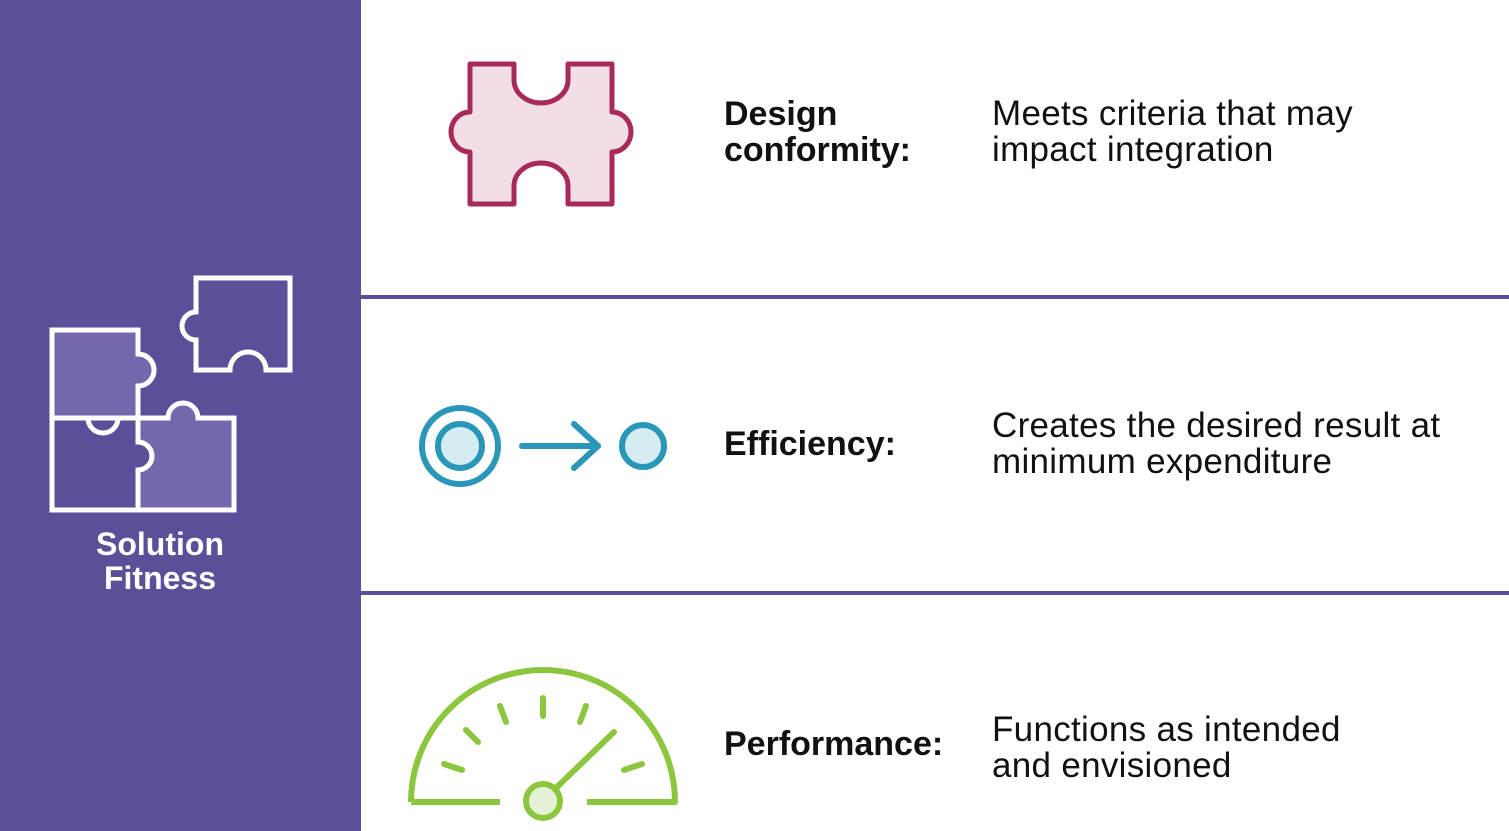 Image resolution: width=1509 pixels, height=831 pixels. I want to click on sidebar-title: Solution Fitness, so click(160, 561).